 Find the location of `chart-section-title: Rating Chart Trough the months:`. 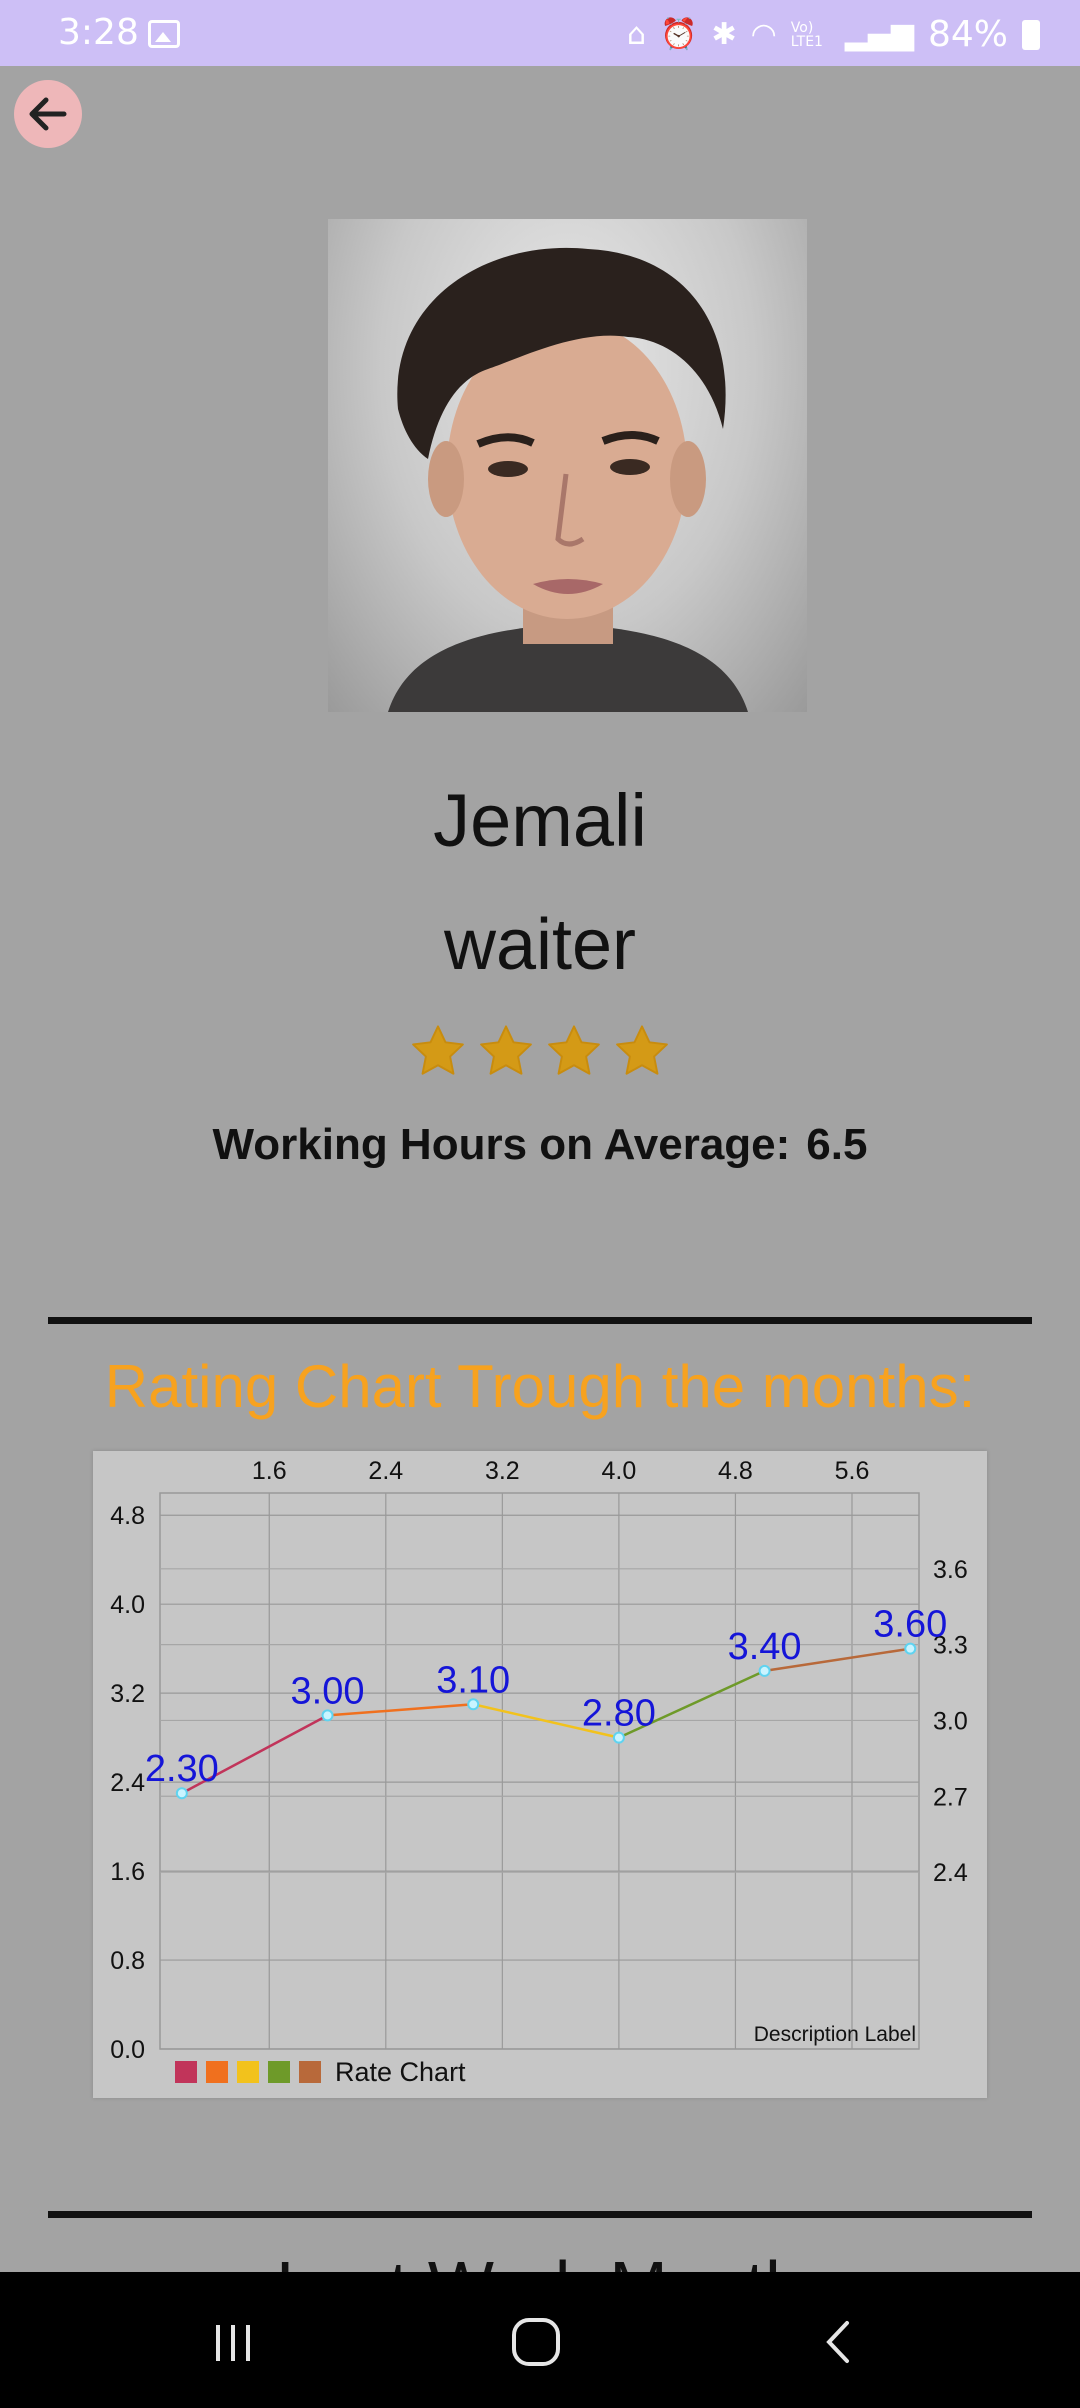

chart-section-title: Rating Chart Trough the months: is located at coordinates (540, 1386).